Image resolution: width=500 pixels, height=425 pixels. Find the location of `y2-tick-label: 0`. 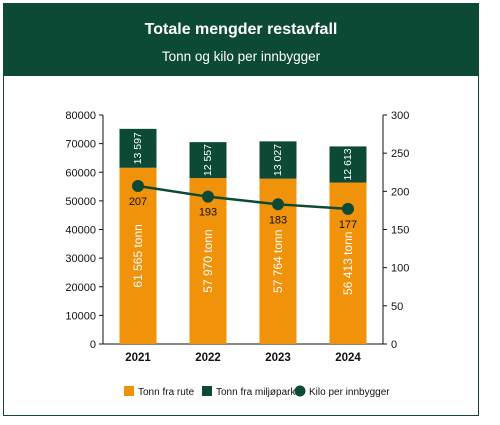

y2-tick-label: 0 is located at coordinates (394, 345).